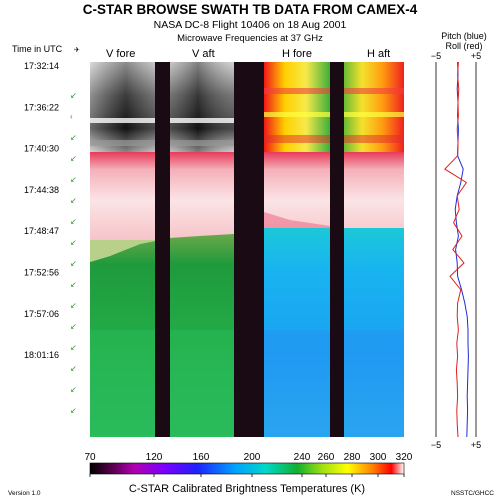 This screenshot has width=500, height=500. What do you see at coordinates (249, 249) in the screenshot?
I see `gap-v-h` at bounding box center [249, 249].